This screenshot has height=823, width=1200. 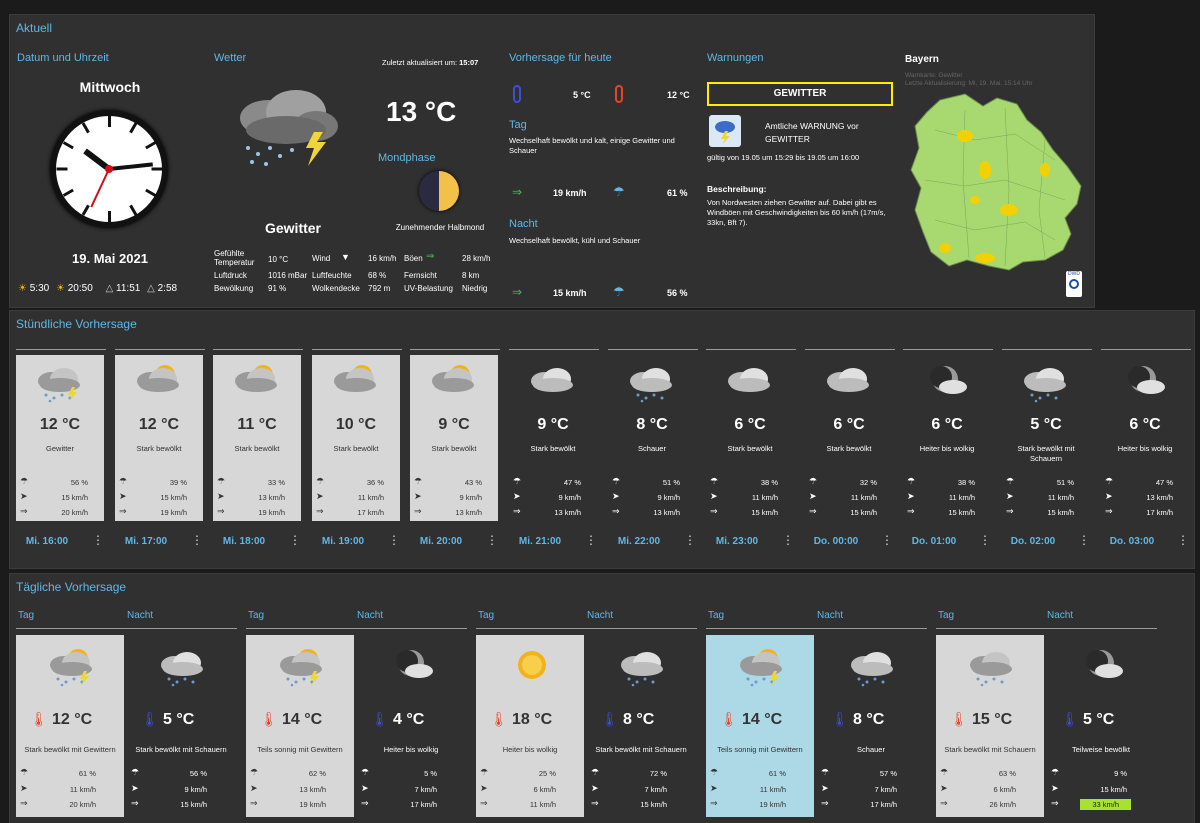 I want to click on moon-cloud-icon, so click(x=1145, y=379).